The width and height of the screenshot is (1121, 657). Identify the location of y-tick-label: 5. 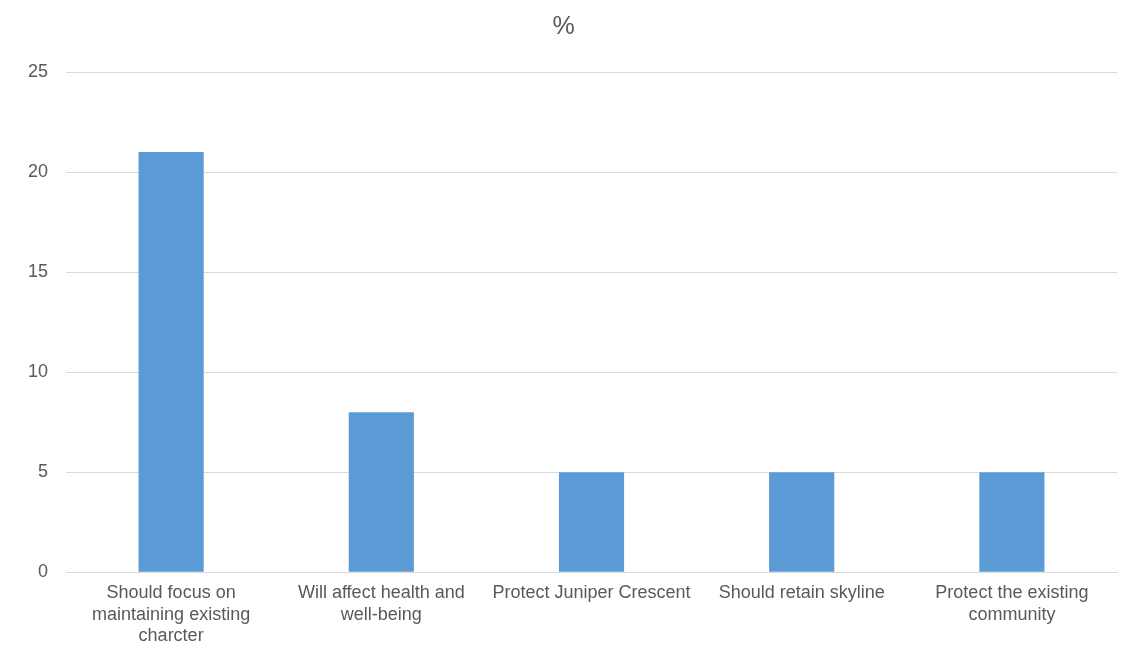
(43, 471).